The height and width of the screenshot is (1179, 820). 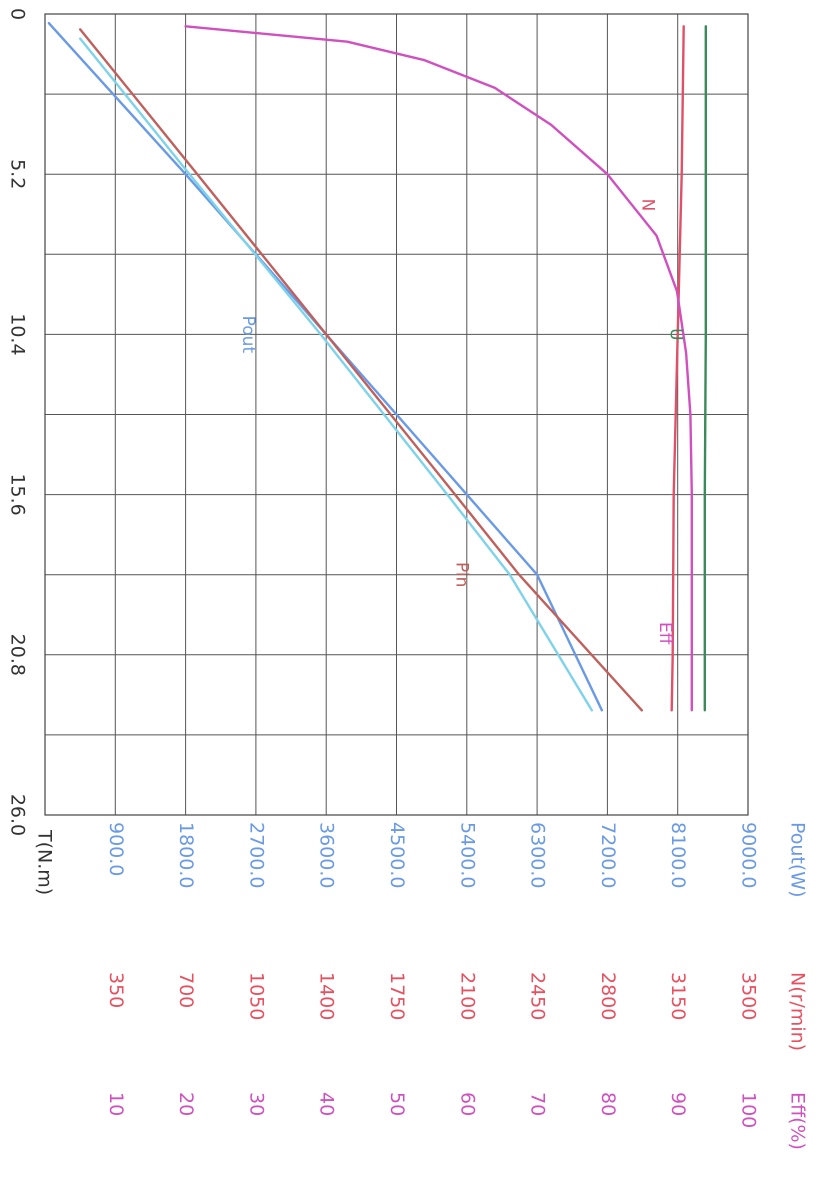 I want to click on y-tick-label-speed: 3500, so click(x=749, y=996).